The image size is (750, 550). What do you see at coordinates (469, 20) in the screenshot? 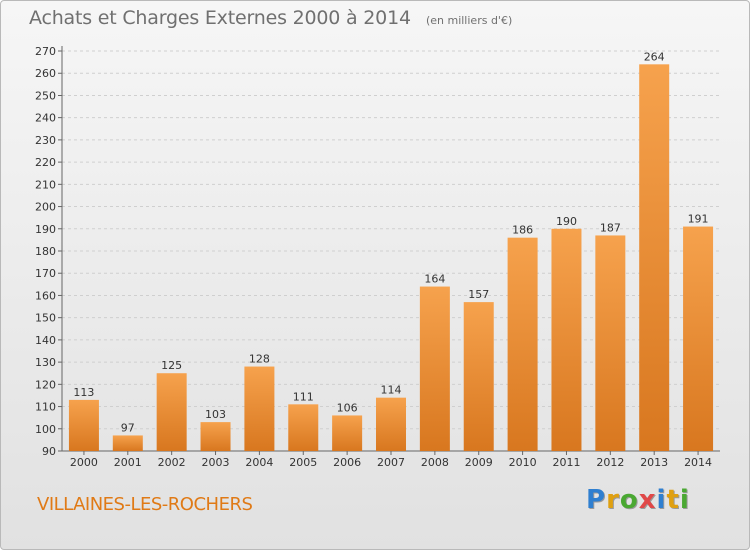
I see `chart-subtitle: (en milliers d'€)` at bounding box center [469, 20].